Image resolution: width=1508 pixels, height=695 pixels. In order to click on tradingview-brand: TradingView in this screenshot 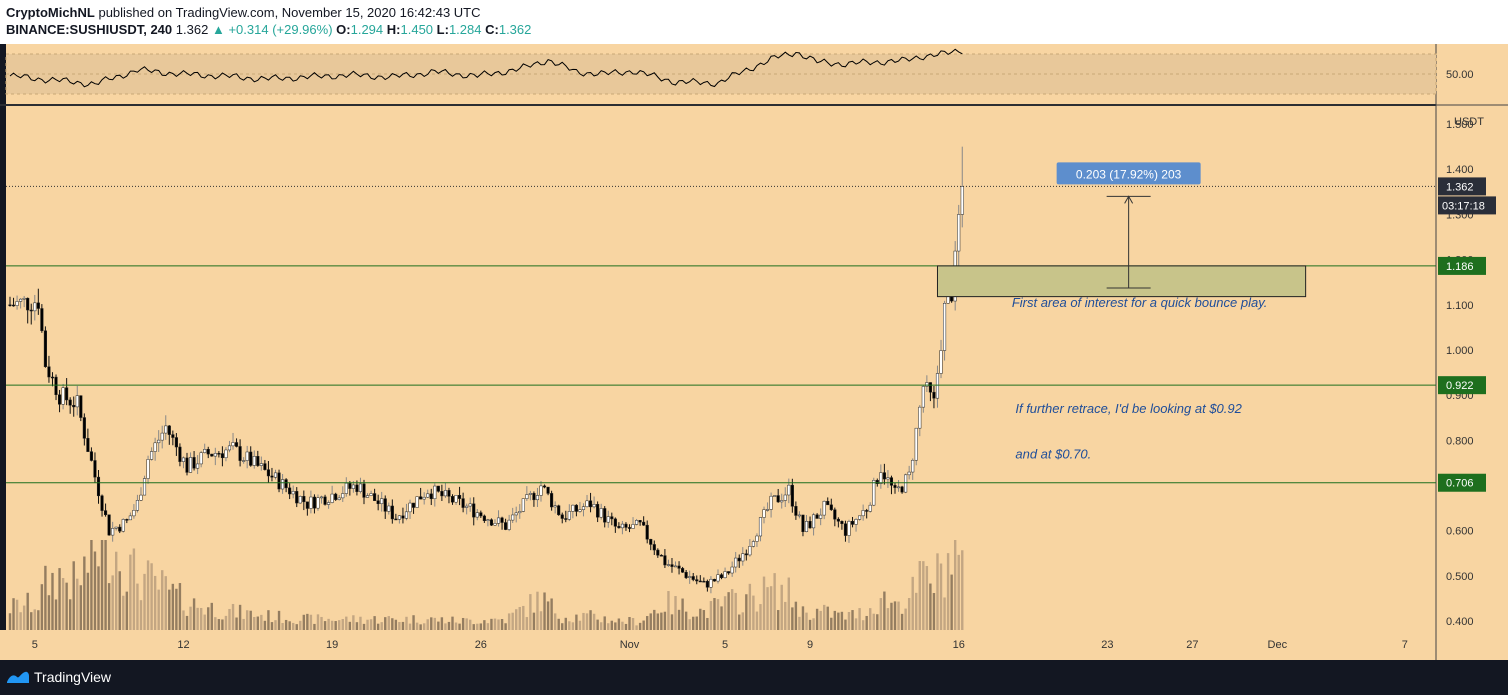, I will do `click(73, 677)`.